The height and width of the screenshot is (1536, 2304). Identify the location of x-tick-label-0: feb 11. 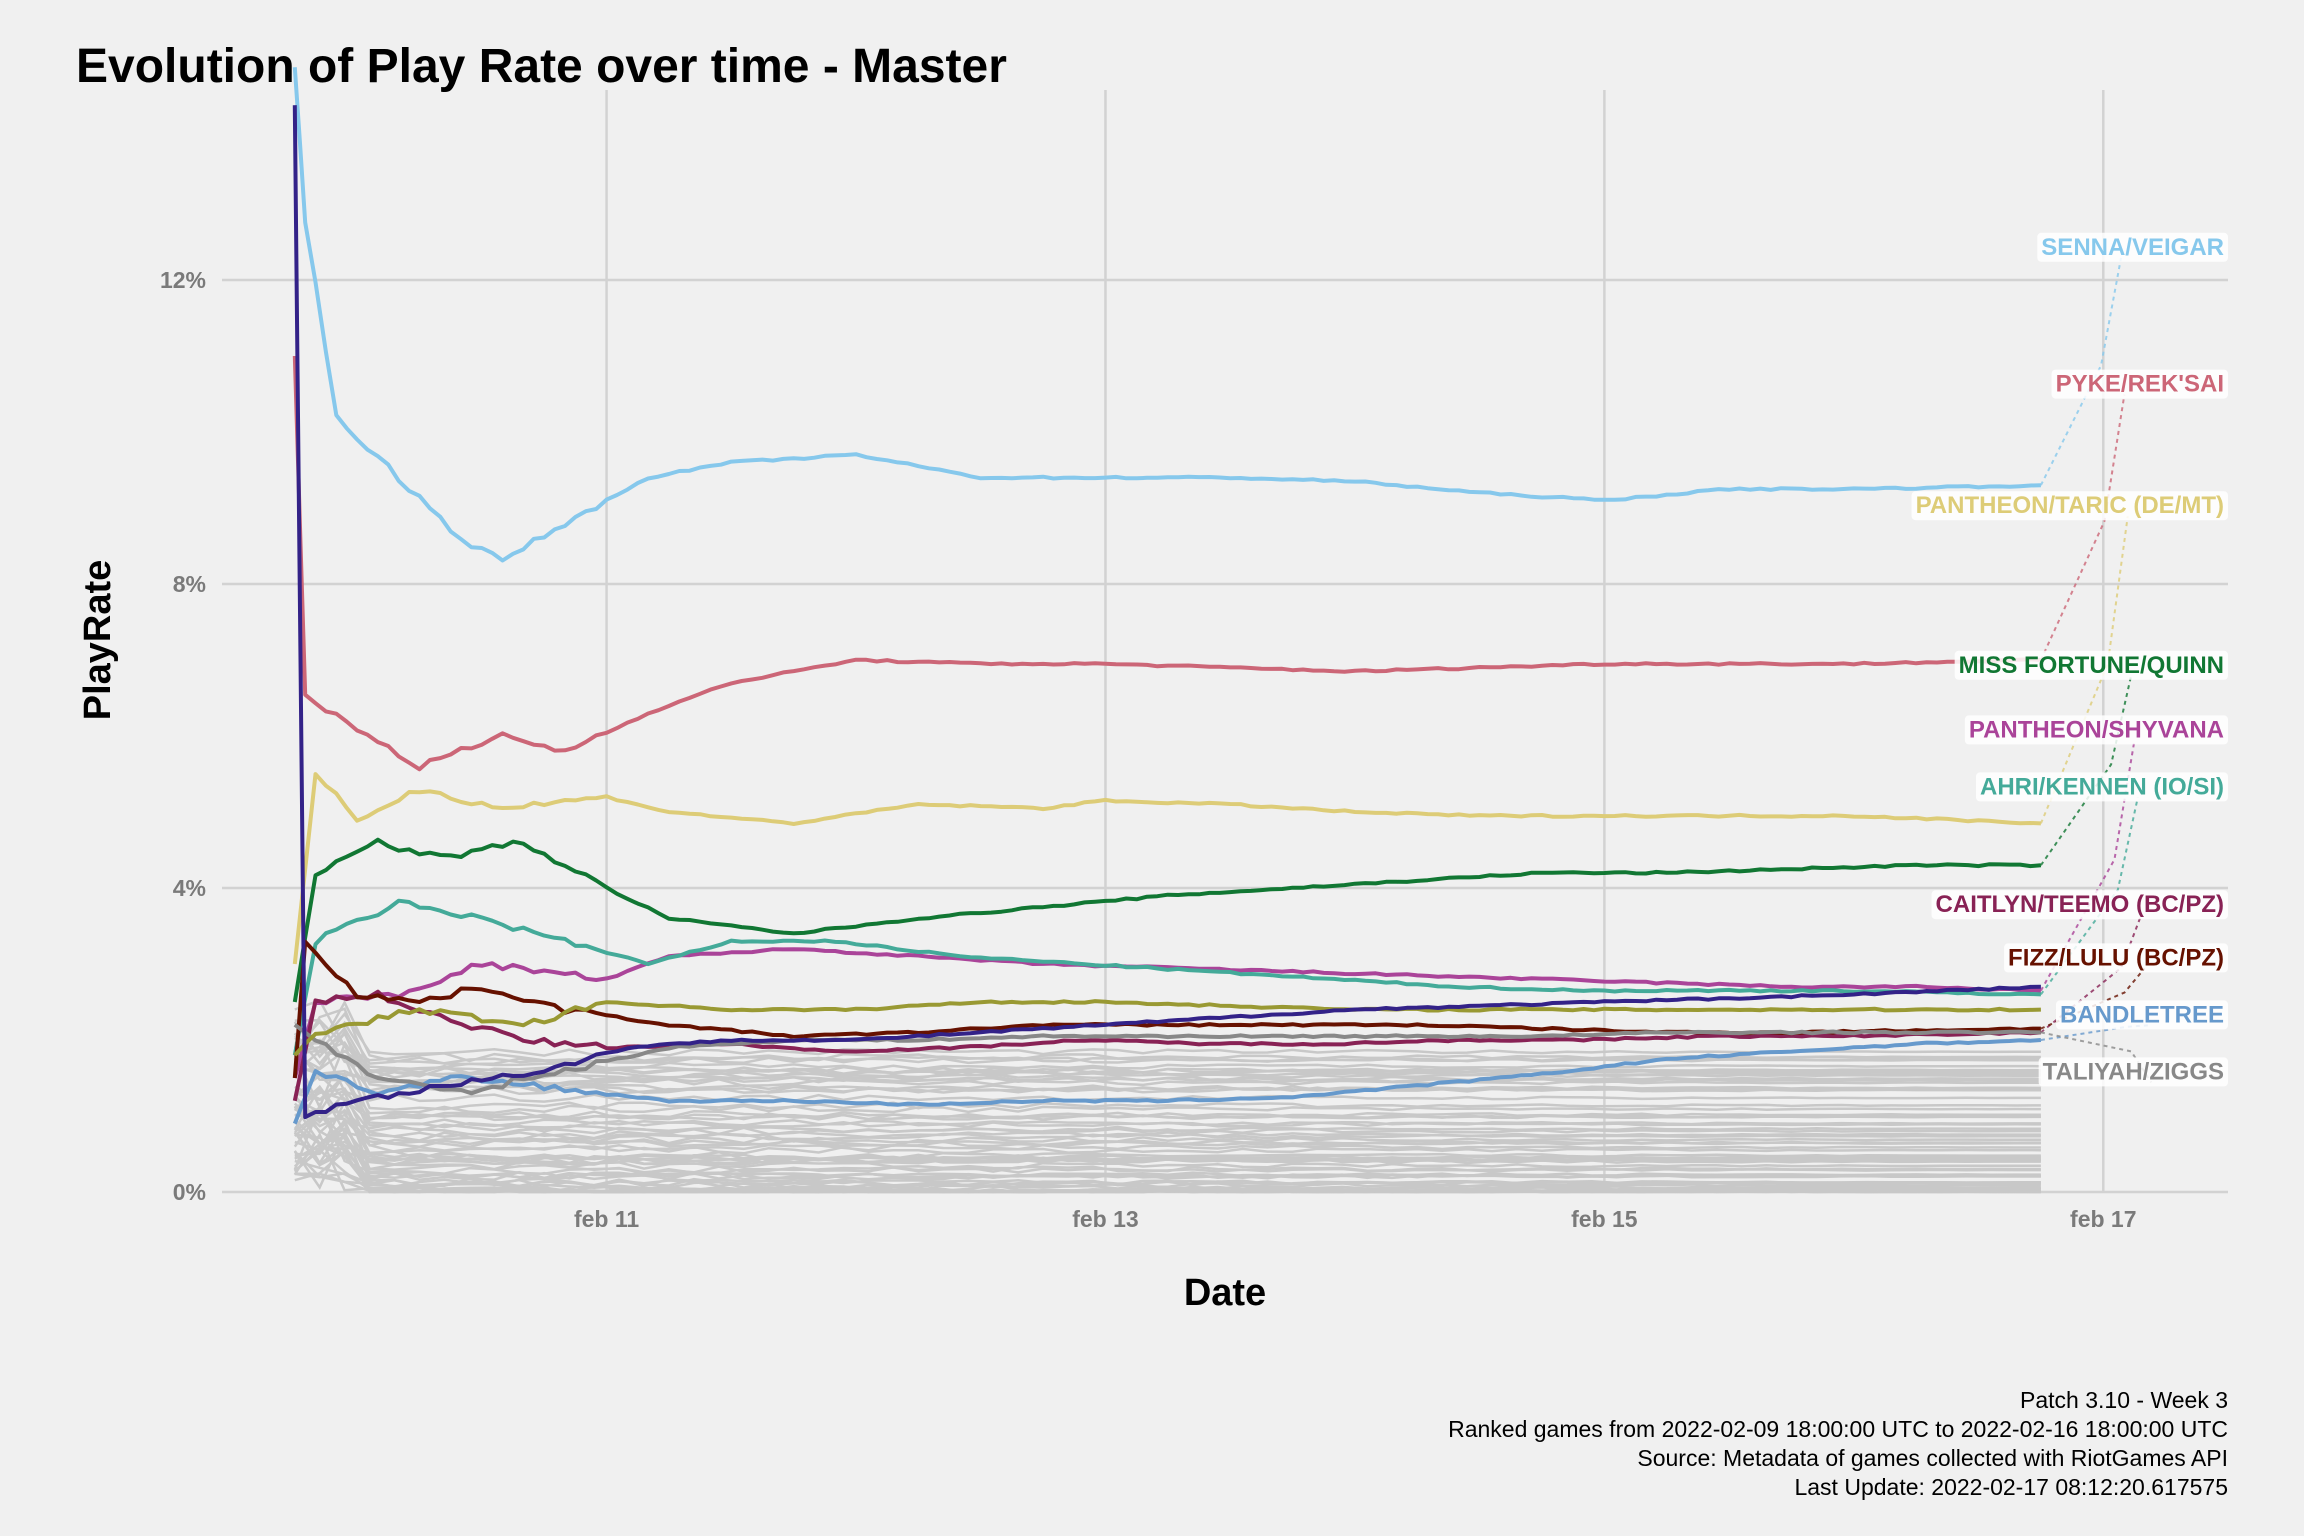
(606, 1219).